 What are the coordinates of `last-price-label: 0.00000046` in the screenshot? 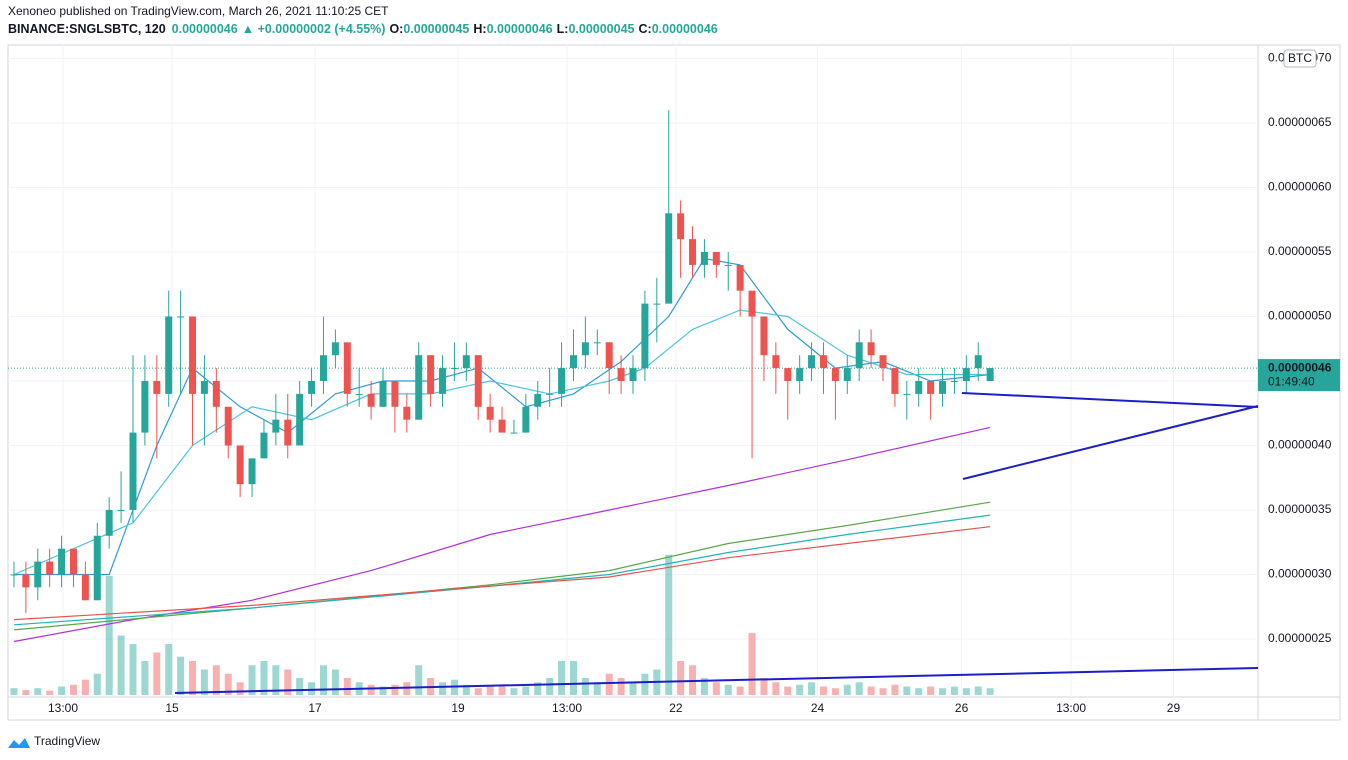 It's located at (1300, 367).